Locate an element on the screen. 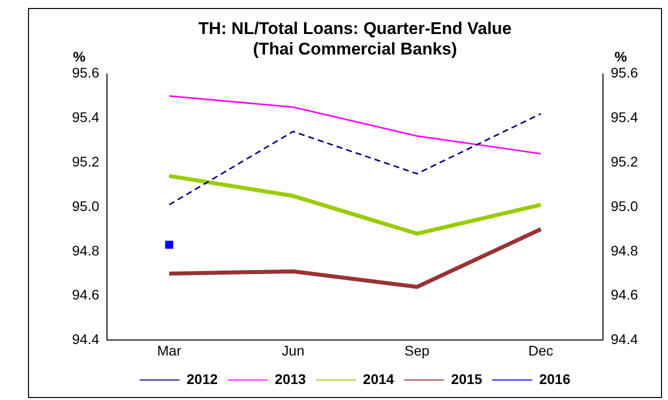  y-tick-label: 94.8 is located at coordinates (86, 250).